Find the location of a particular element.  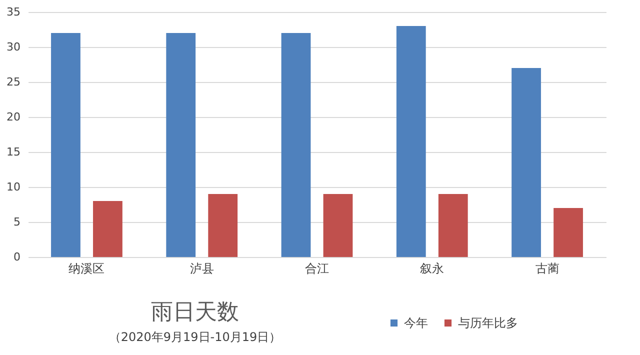

x-tick-label: 纳溪区 is located at coordinates (86, 269).